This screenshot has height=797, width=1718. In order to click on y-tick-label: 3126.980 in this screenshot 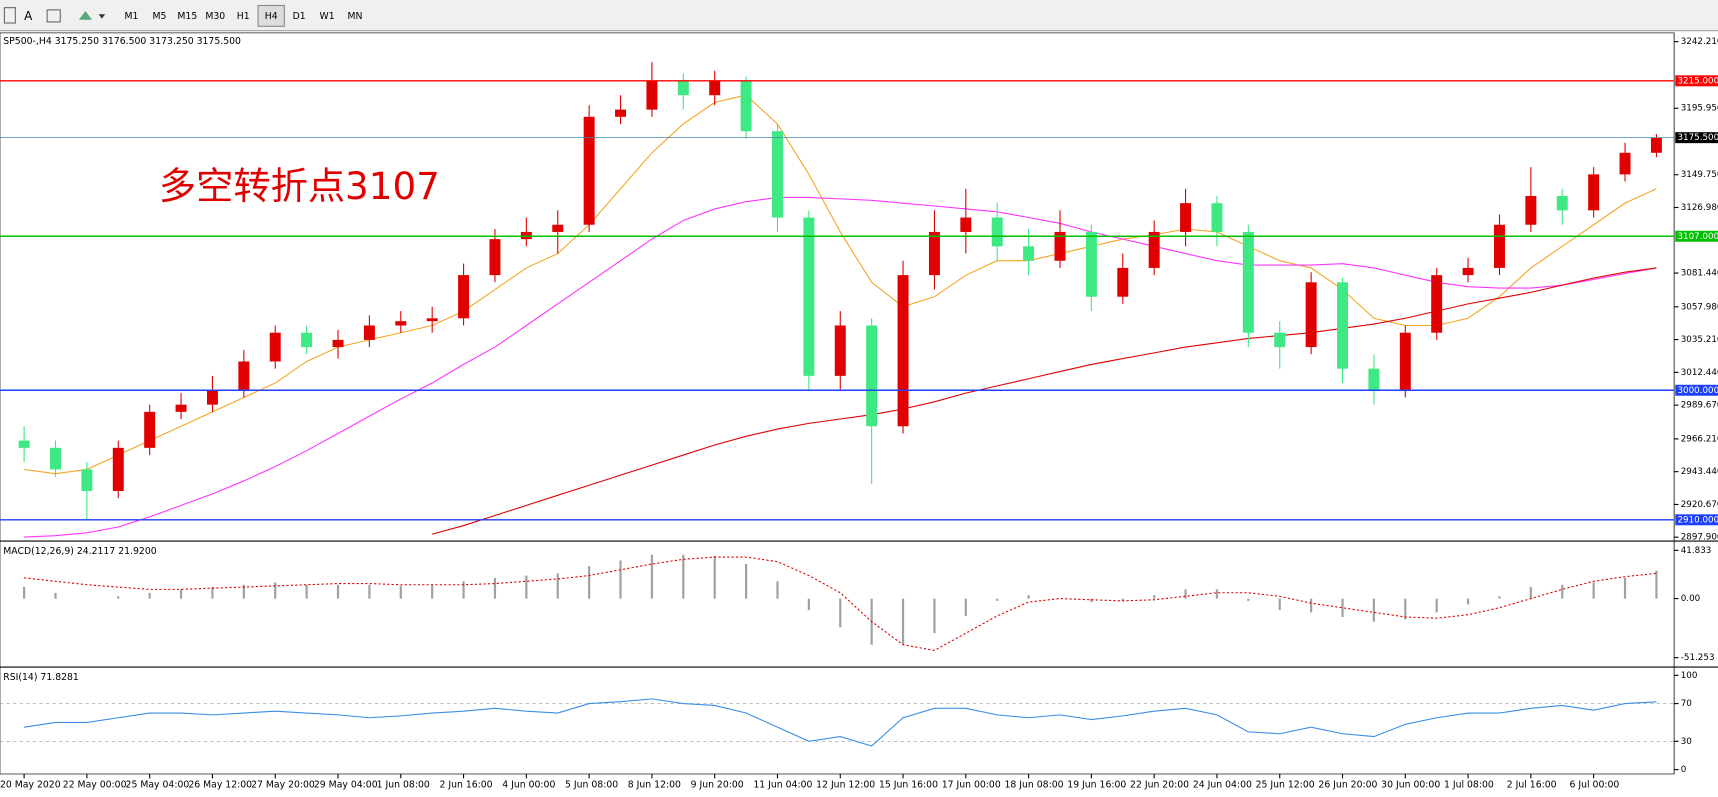, I will do `click(1699, 208)`.